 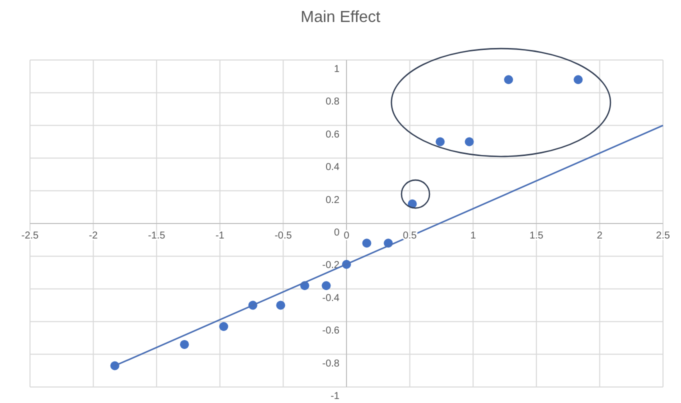 I want to click on chart-title: Main Effect, so click(x=340, y=17).